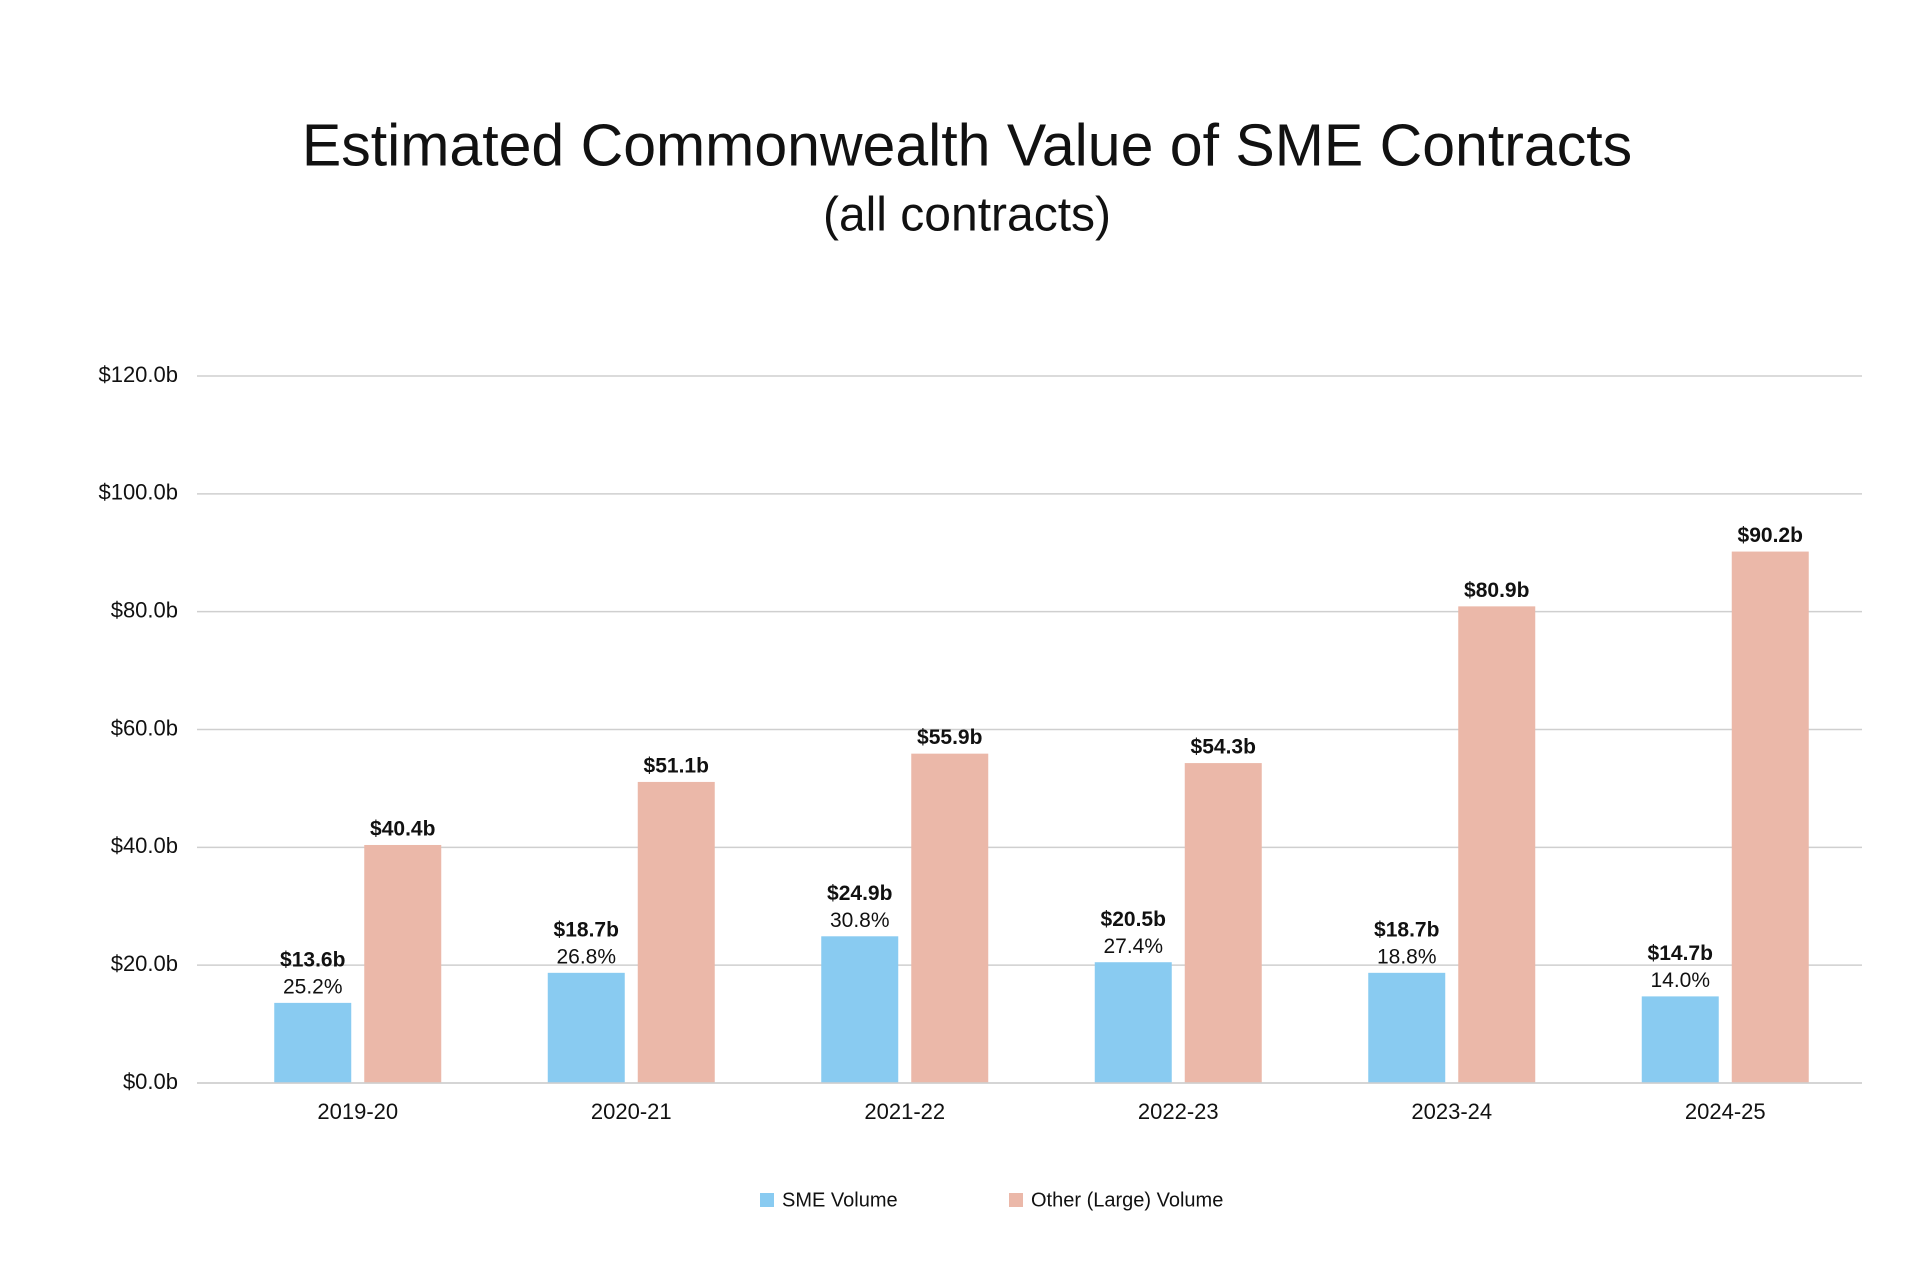 Image resolution: width=1919 pixels, height=1270 pixels. What do you see at coordinates (1680, 980) in the screenshot?
I see `share-label: 14.0%` at bounding box center [1680, 980].